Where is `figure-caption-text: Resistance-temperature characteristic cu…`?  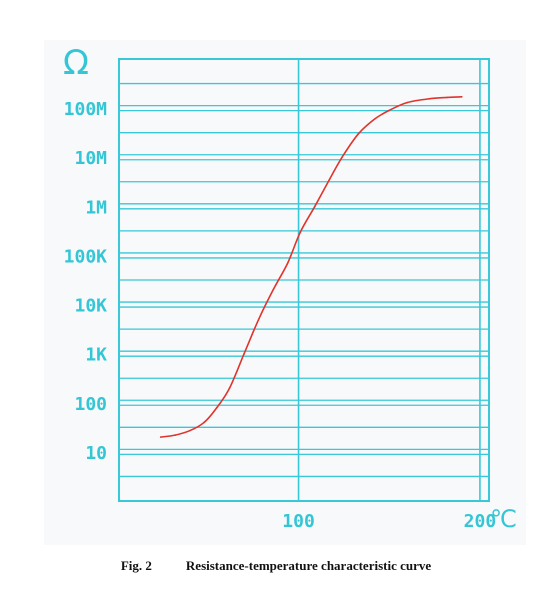
figure-caption-text: Resistance-temperature characteristic cu… is located at coordinates (308, 565).